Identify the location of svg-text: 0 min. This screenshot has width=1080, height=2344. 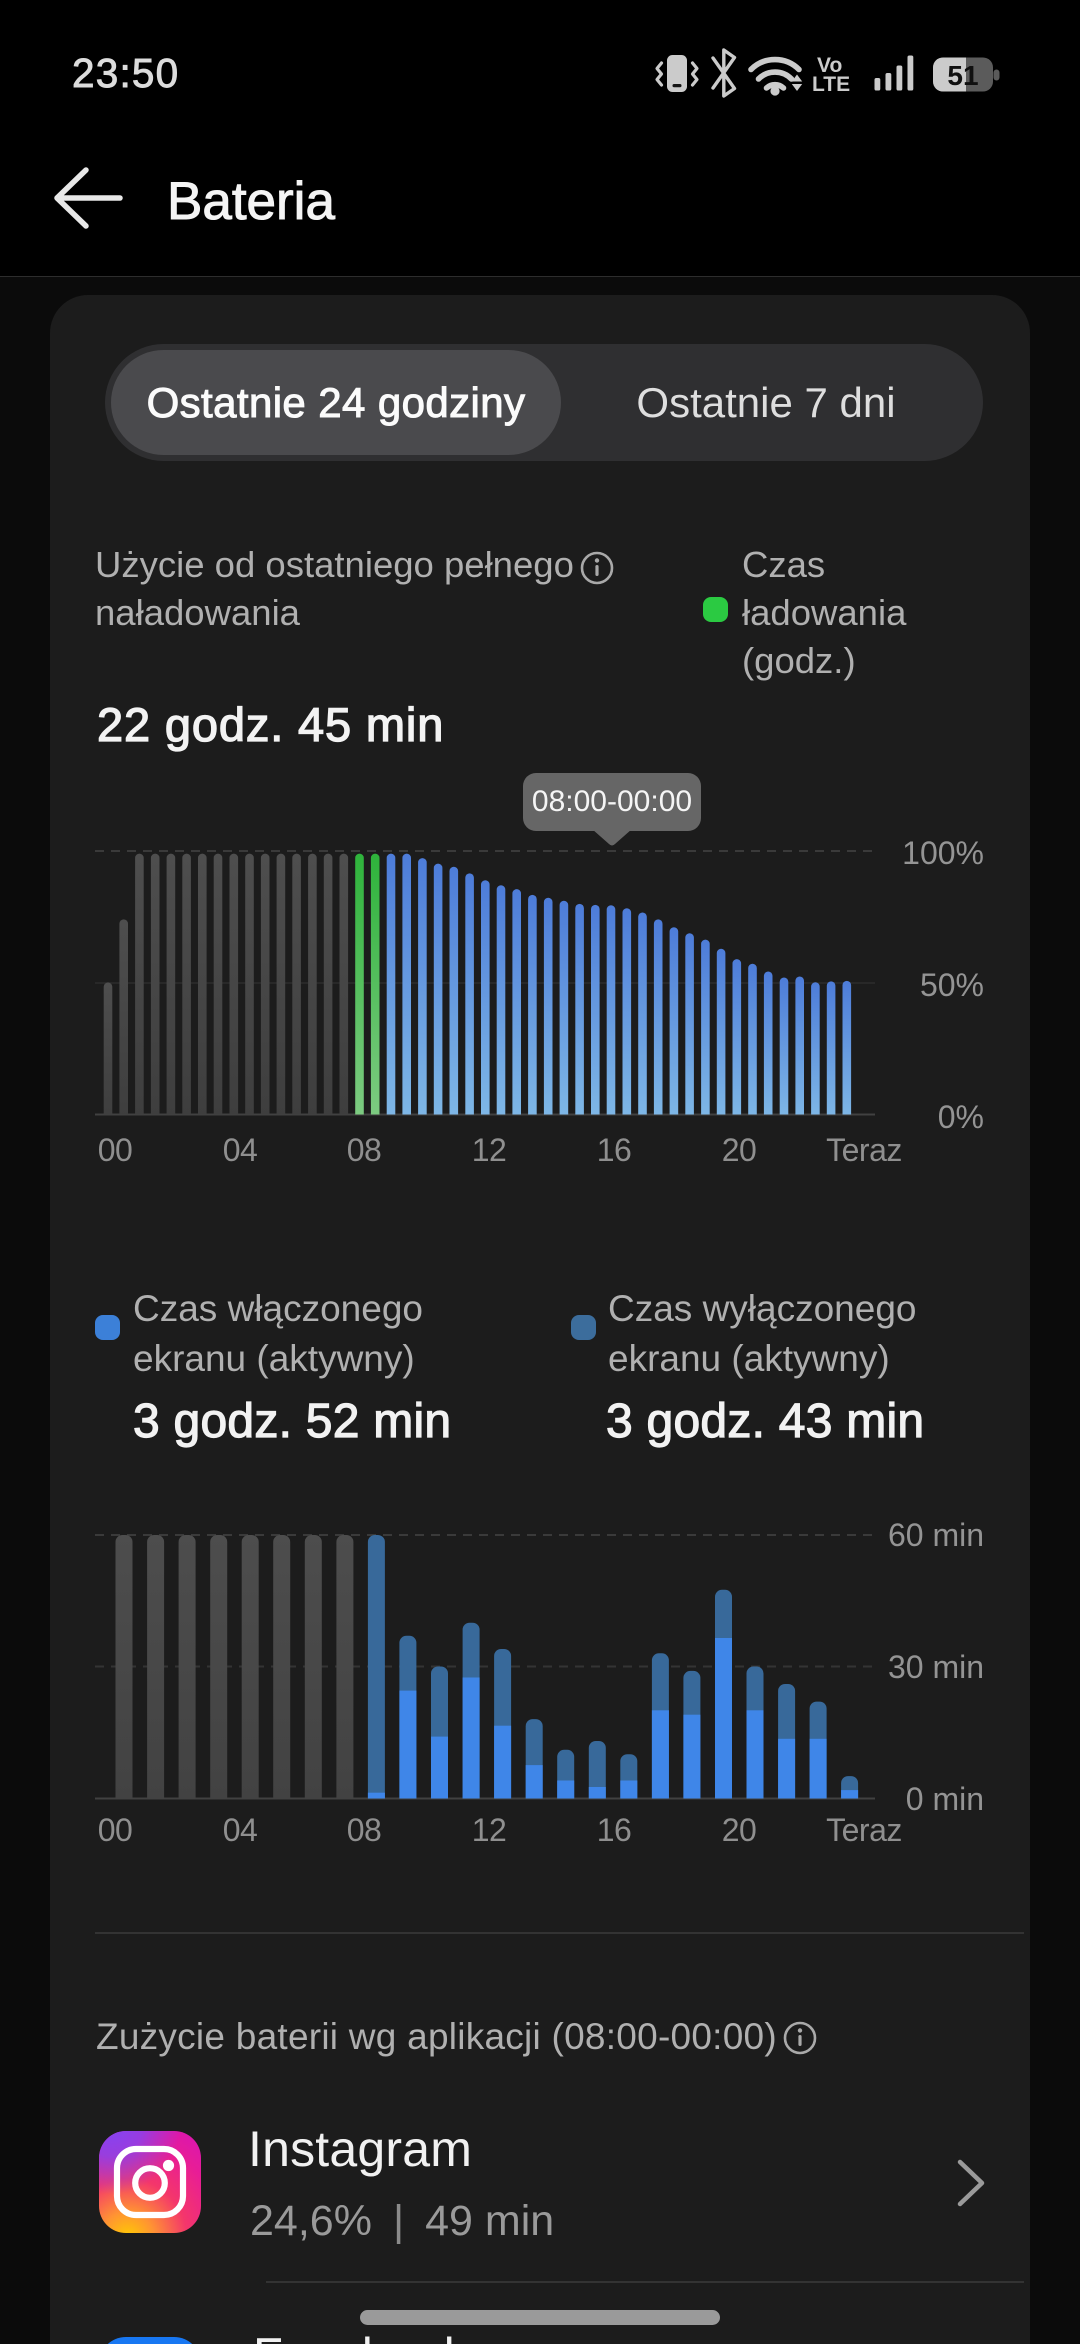
(945, 1799).